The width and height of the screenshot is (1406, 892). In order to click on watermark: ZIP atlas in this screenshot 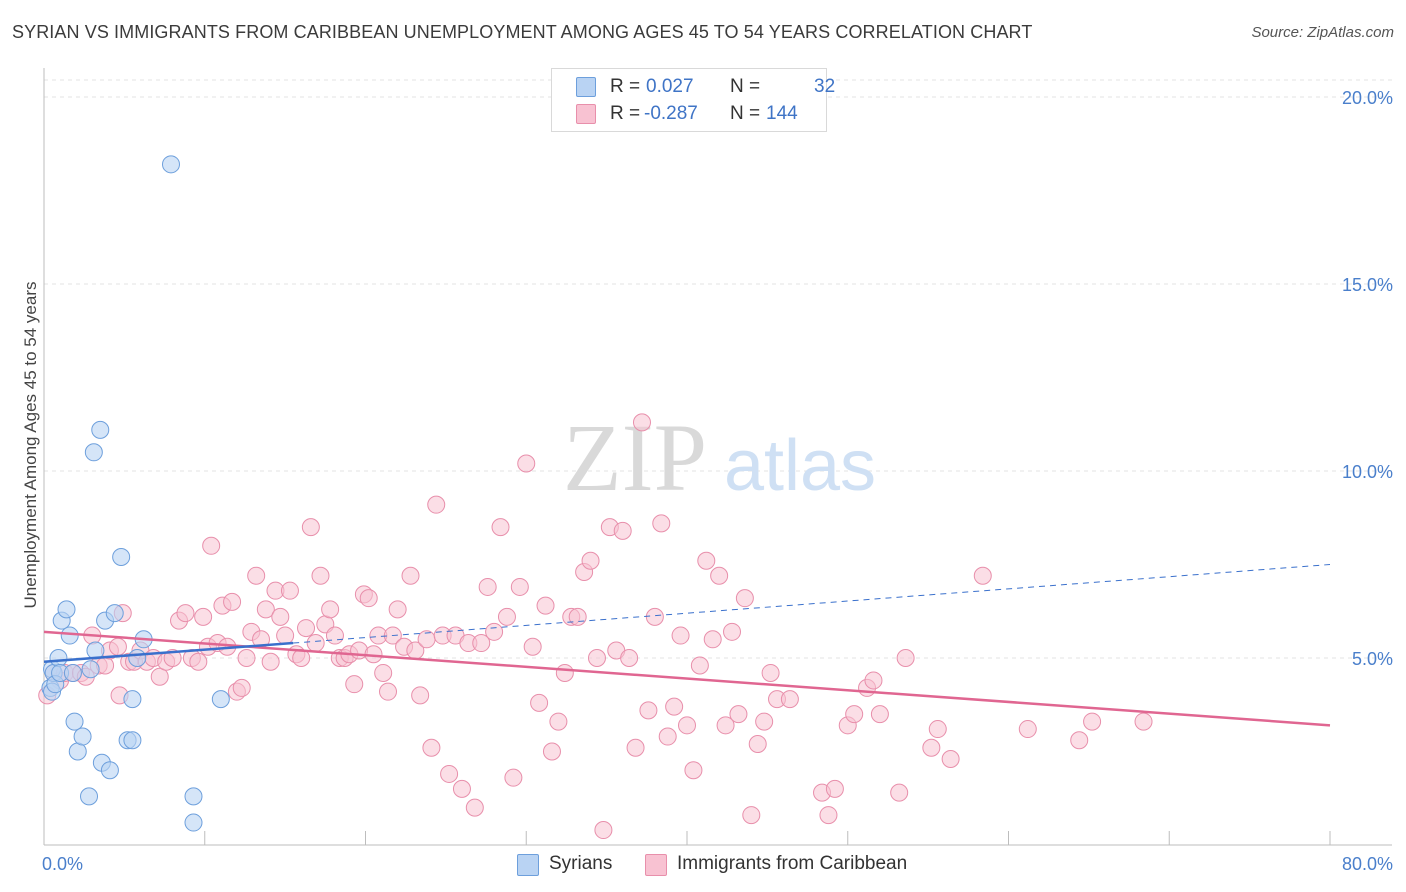, I will do `click(719, 457)`.